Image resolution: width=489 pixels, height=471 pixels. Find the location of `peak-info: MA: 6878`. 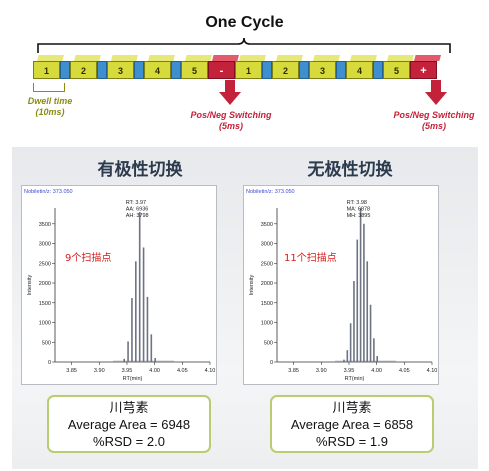

peak-info: MA: 6878 is located at coordinates (359, 210).